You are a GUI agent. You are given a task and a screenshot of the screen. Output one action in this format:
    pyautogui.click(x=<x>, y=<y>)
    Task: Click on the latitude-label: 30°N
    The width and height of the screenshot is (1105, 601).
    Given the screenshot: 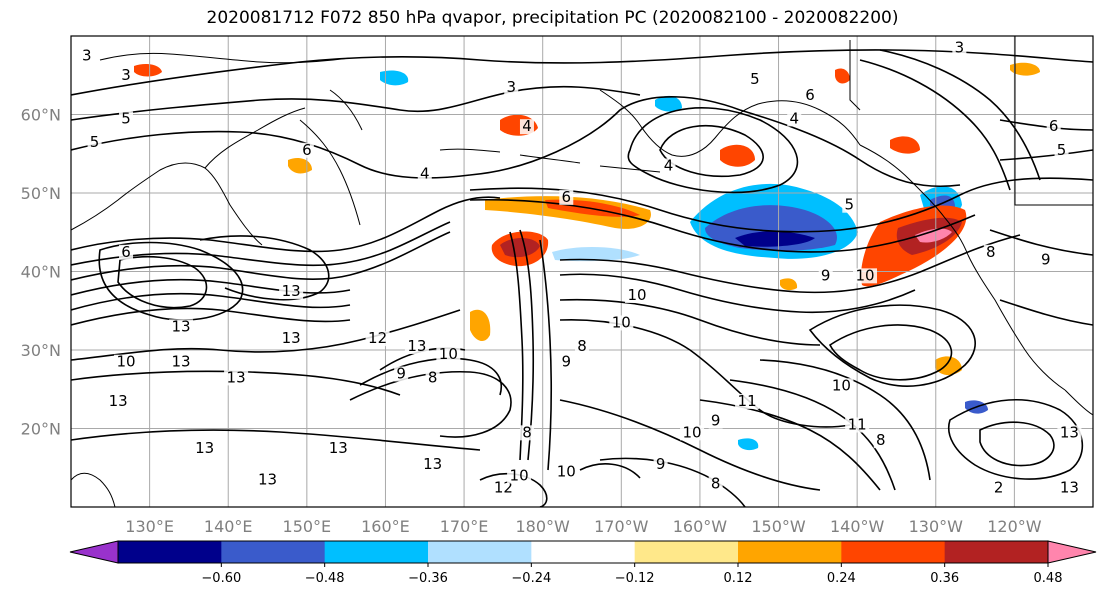 What is the action you would take?
    pyautogui.click(x=41, y=350)
    